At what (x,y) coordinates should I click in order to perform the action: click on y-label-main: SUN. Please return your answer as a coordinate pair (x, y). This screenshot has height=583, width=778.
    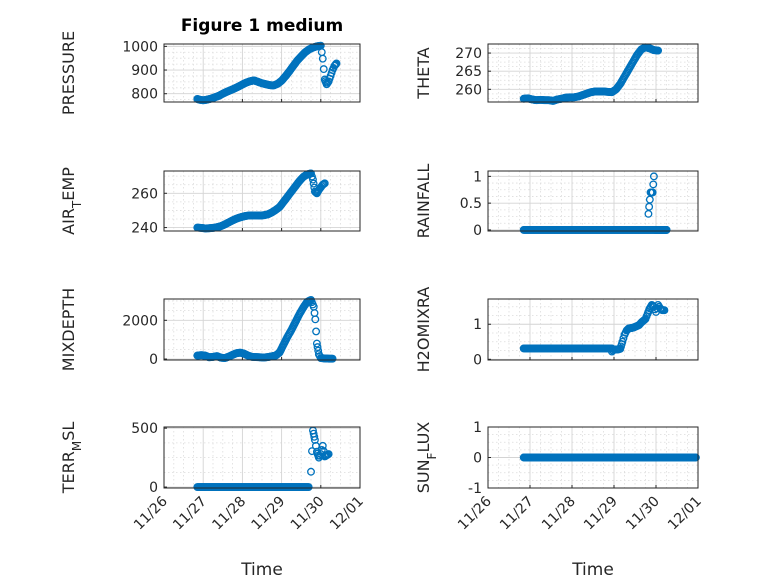
    Looking at the image, I should click on (423, 476).